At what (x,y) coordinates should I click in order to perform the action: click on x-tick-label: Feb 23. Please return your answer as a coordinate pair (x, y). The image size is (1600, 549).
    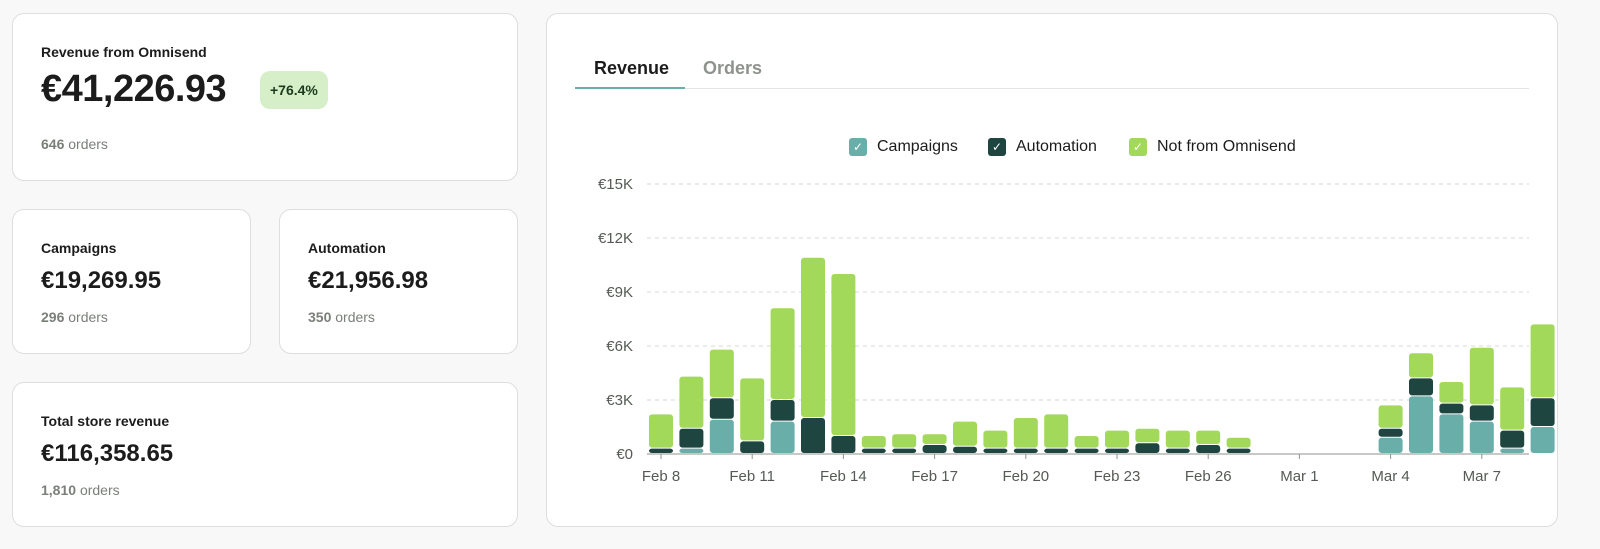
    Looking at the image, I should click on (1117, 476).